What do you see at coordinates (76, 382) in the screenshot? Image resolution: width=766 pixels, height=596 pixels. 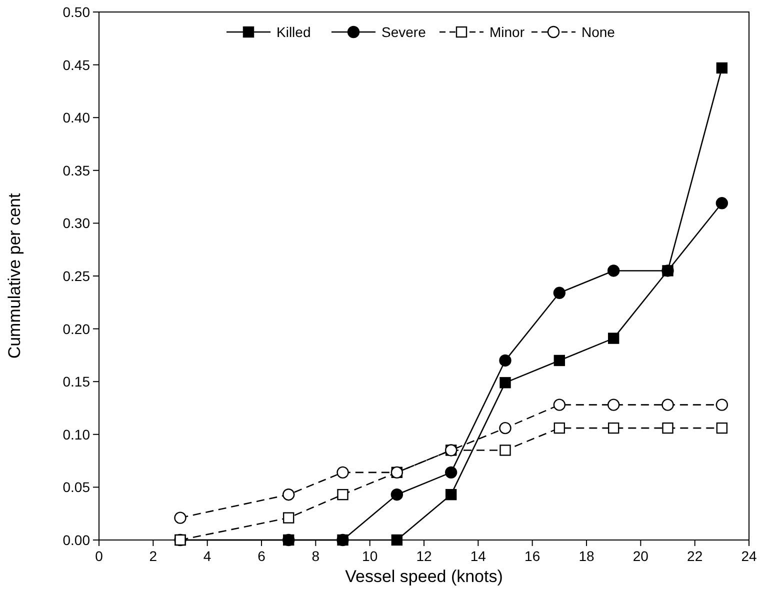 I see `y-tick-label: 0.15` at bounding box center [76, 382].